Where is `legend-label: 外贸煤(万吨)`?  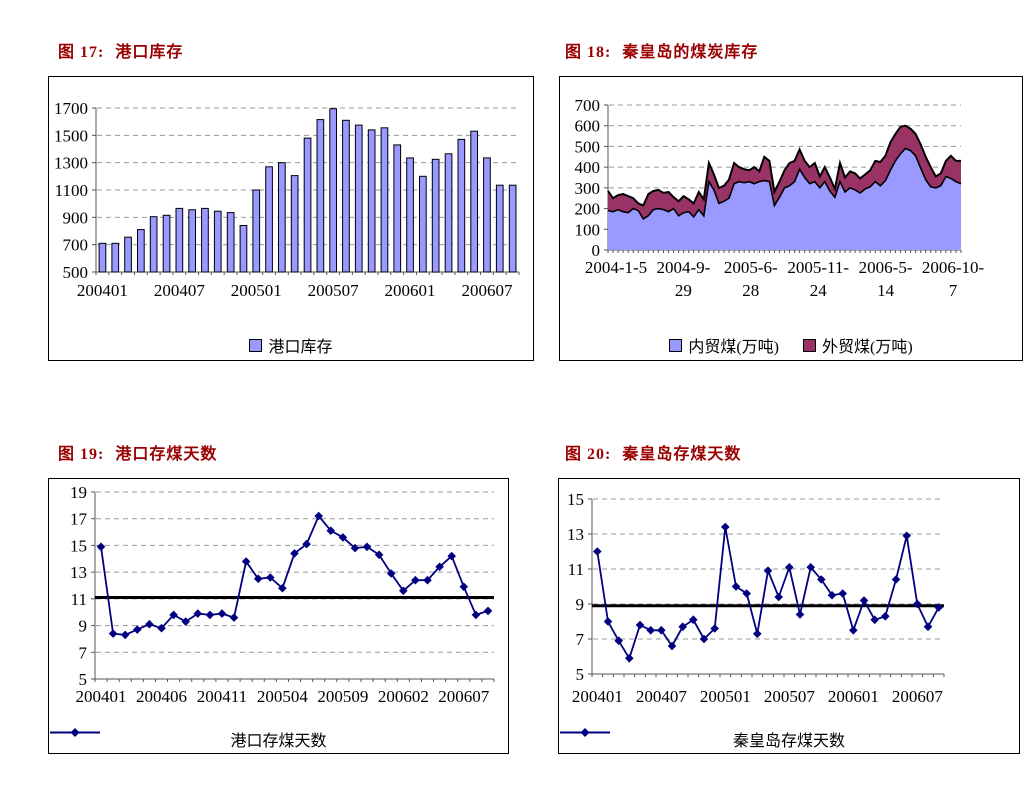
legend-label: 外贸煤(万吨) is located at coordinates (867, 347).